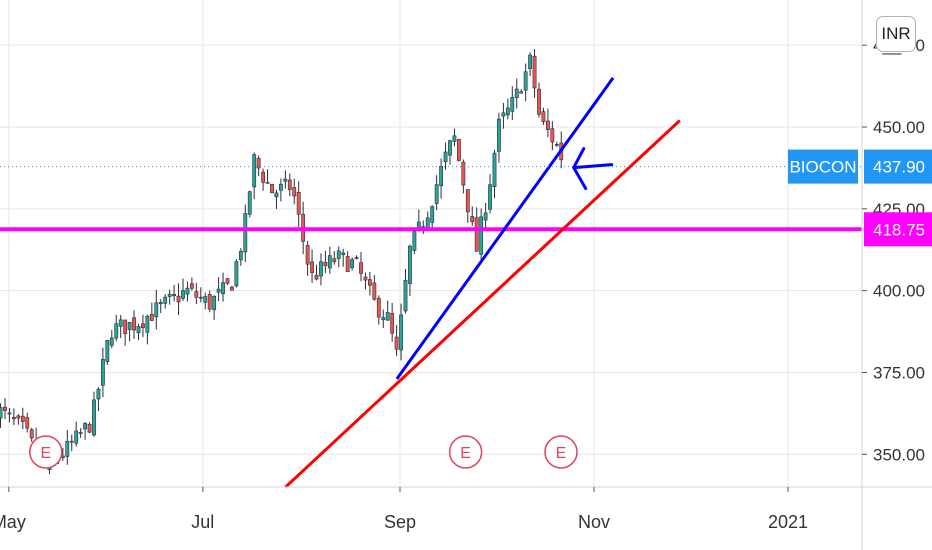 Image resolution: width=932 pixels, height=550 pixels. I want to click on arrow-icon, so click(593, 169).